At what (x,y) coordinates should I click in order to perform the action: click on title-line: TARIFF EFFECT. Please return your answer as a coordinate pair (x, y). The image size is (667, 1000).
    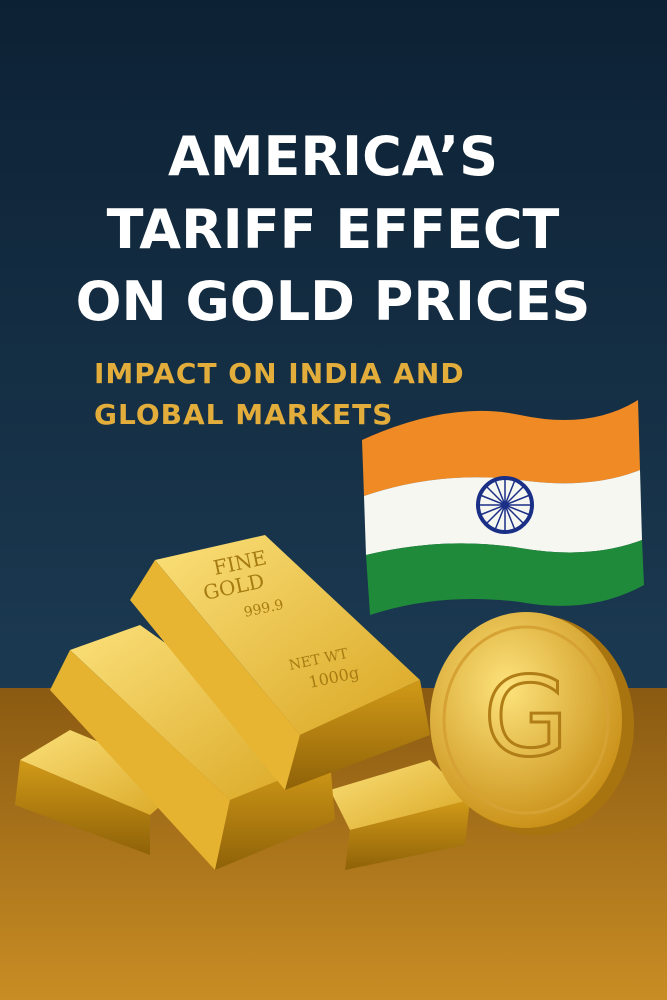
    Looking at the image, I should click on (333, 229).